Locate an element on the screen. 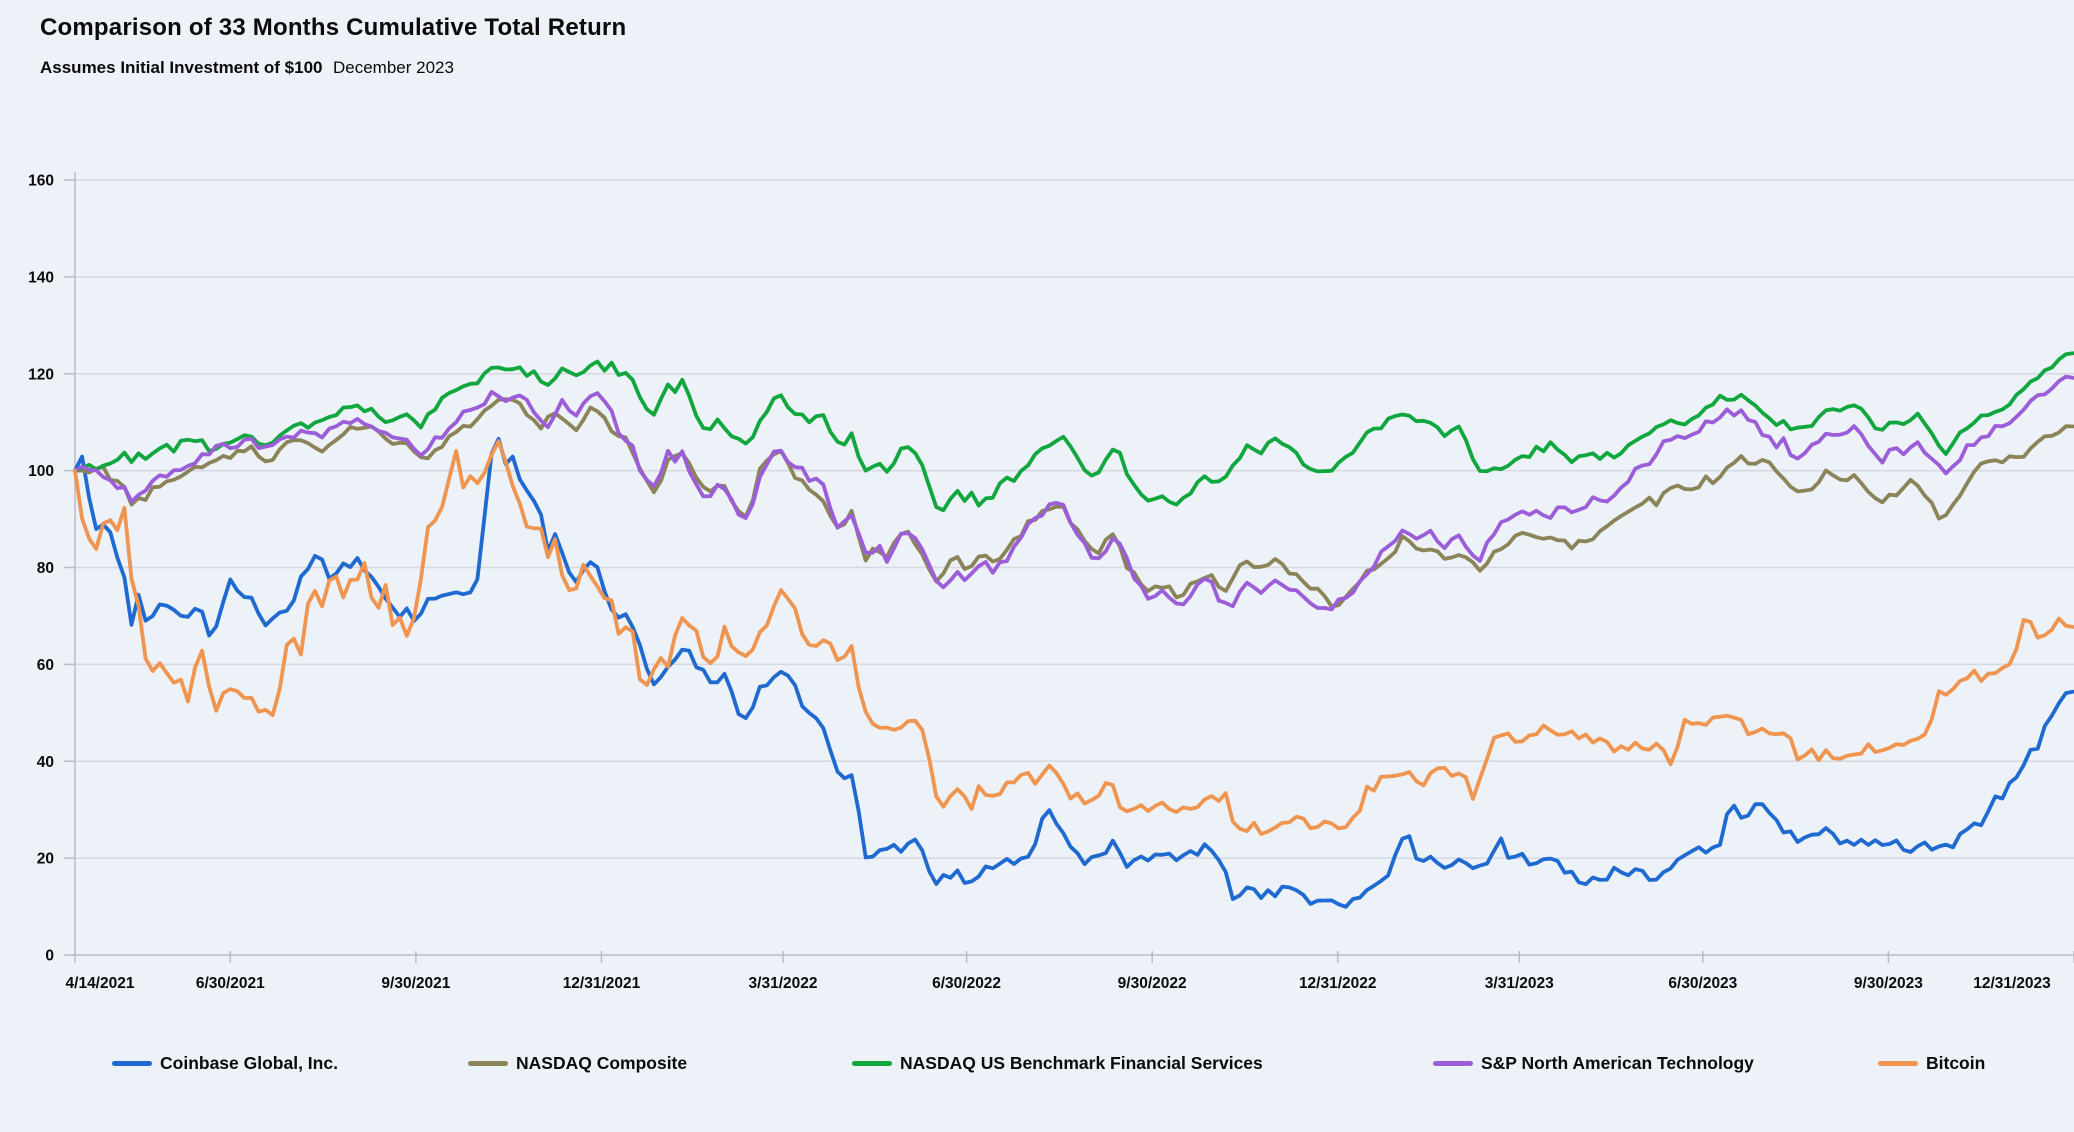 Image resolution: width=2074 pixels, height=1132 pixels. y-axis-label: 0 is located at coordinates (49, 956).